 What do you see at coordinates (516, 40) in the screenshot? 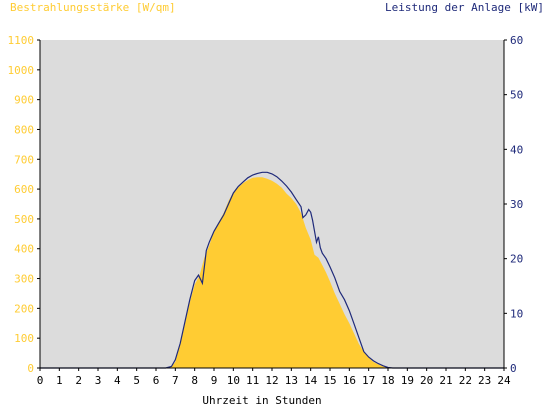
I see `right-tick-label: 60` at bounding box center [516, 40].